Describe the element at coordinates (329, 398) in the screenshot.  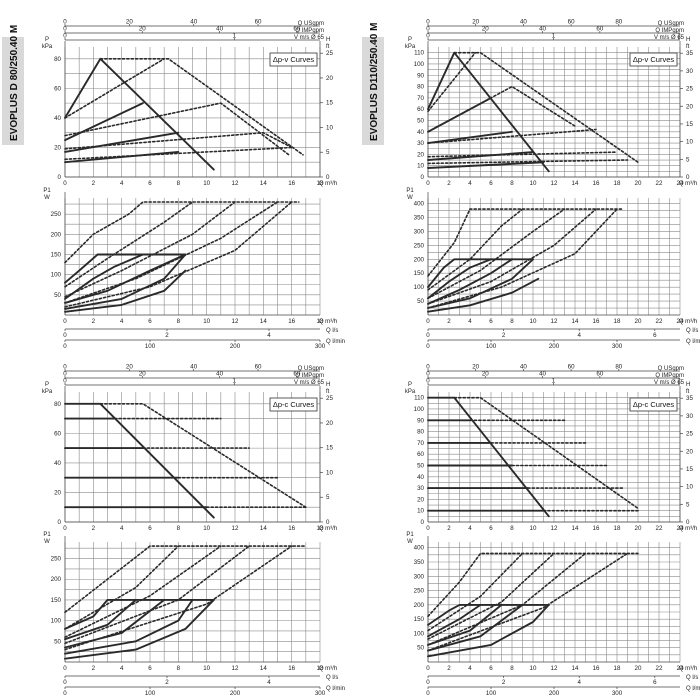
I see `y2-tick-label: 25` at that location.